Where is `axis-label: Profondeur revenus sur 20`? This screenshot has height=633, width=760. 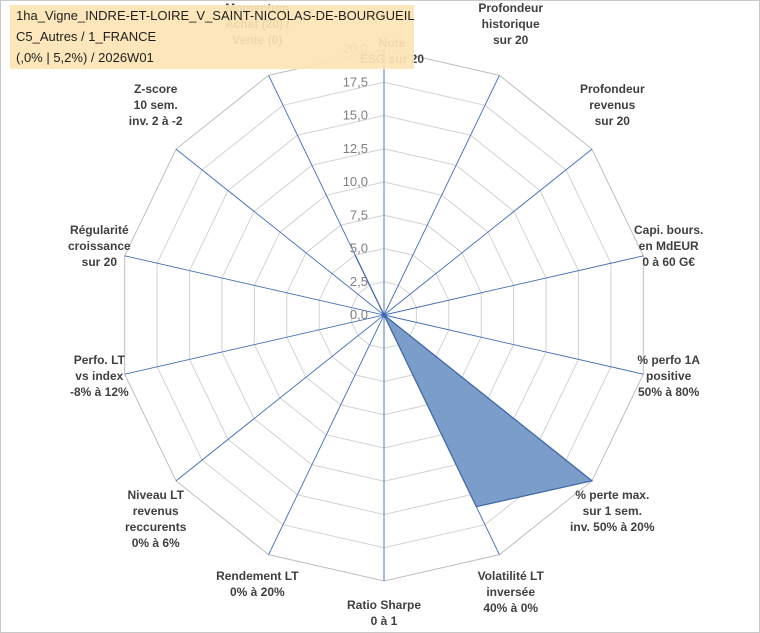
axis-label: Profondeur revenus sur 20 is located at coordinates (612, 105).